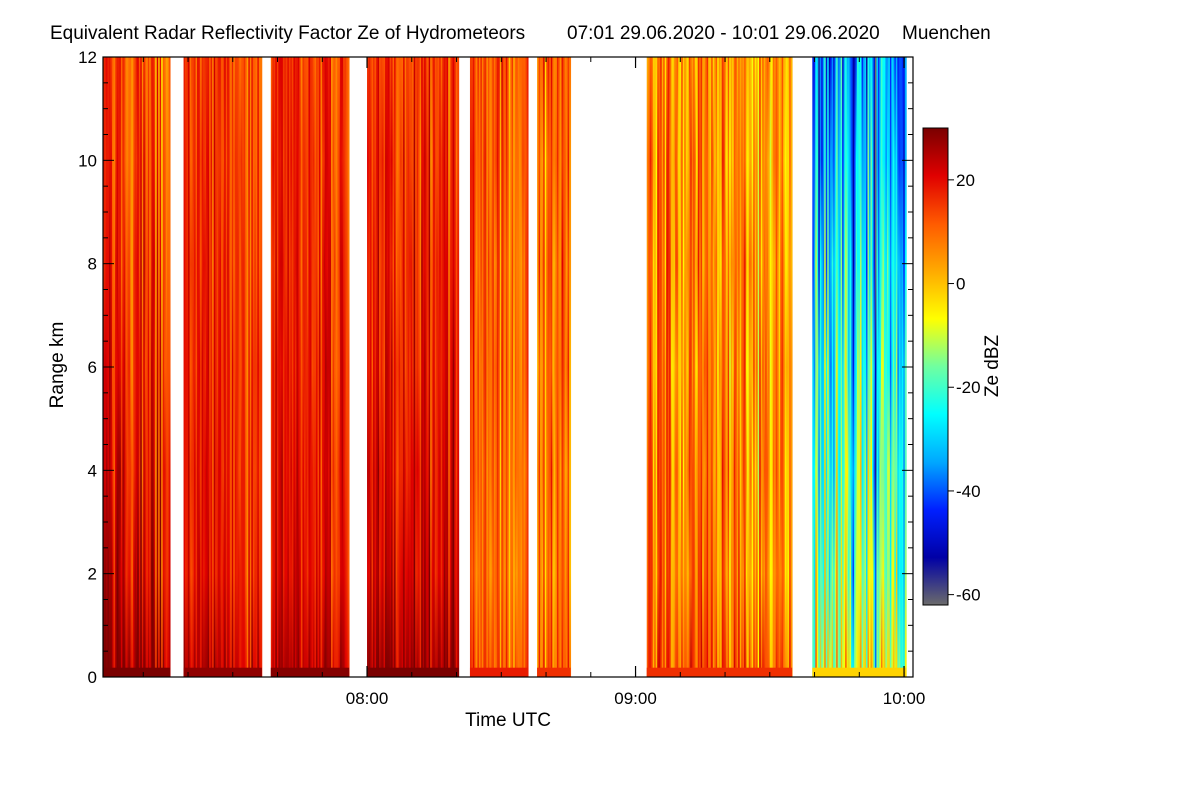  What do you see at coordinates (946, 33) in the screenshot?
I see `chart-location: Muenchen` at bounding box center [946, 33].